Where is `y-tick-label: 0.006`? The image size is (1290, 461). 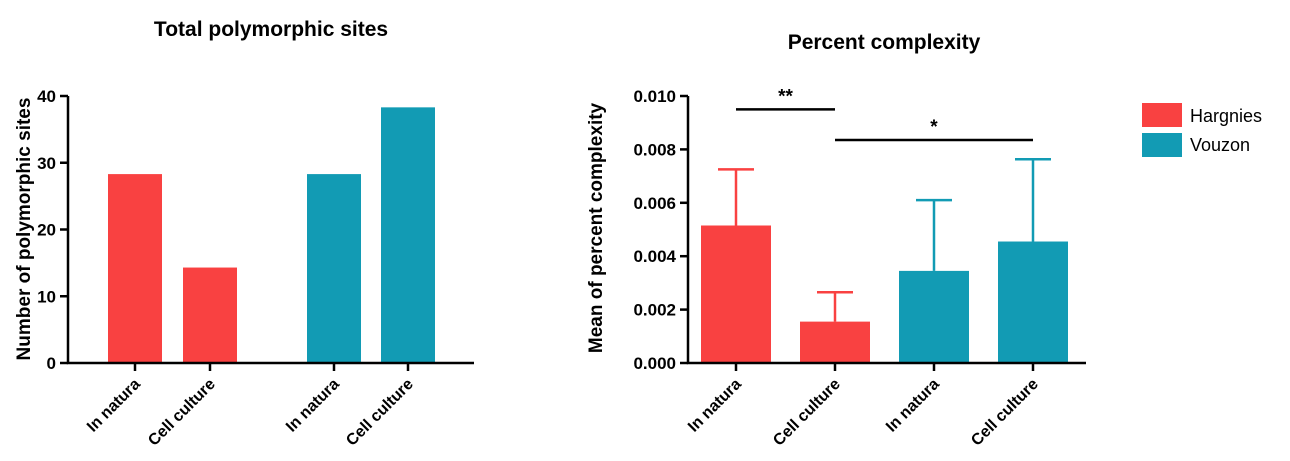
y-tick-label: 0.006 is located at coordinates (654, 203).